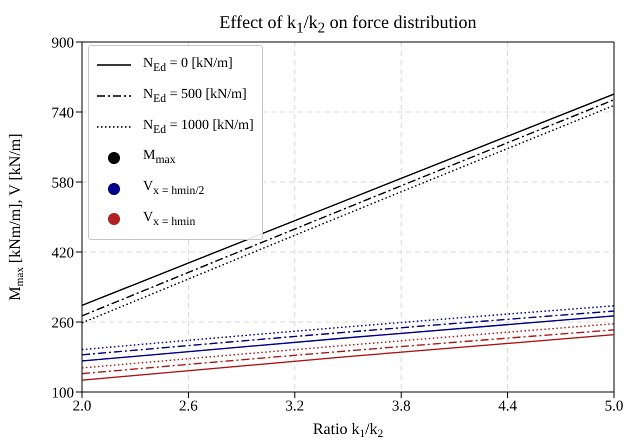 Image resolution: width=625 pixels, height=448 pixels. What do you see at coordinates (63, 183) in the screenshot?
I see `y-tick-label: 580` at bounding box center [63, 183].